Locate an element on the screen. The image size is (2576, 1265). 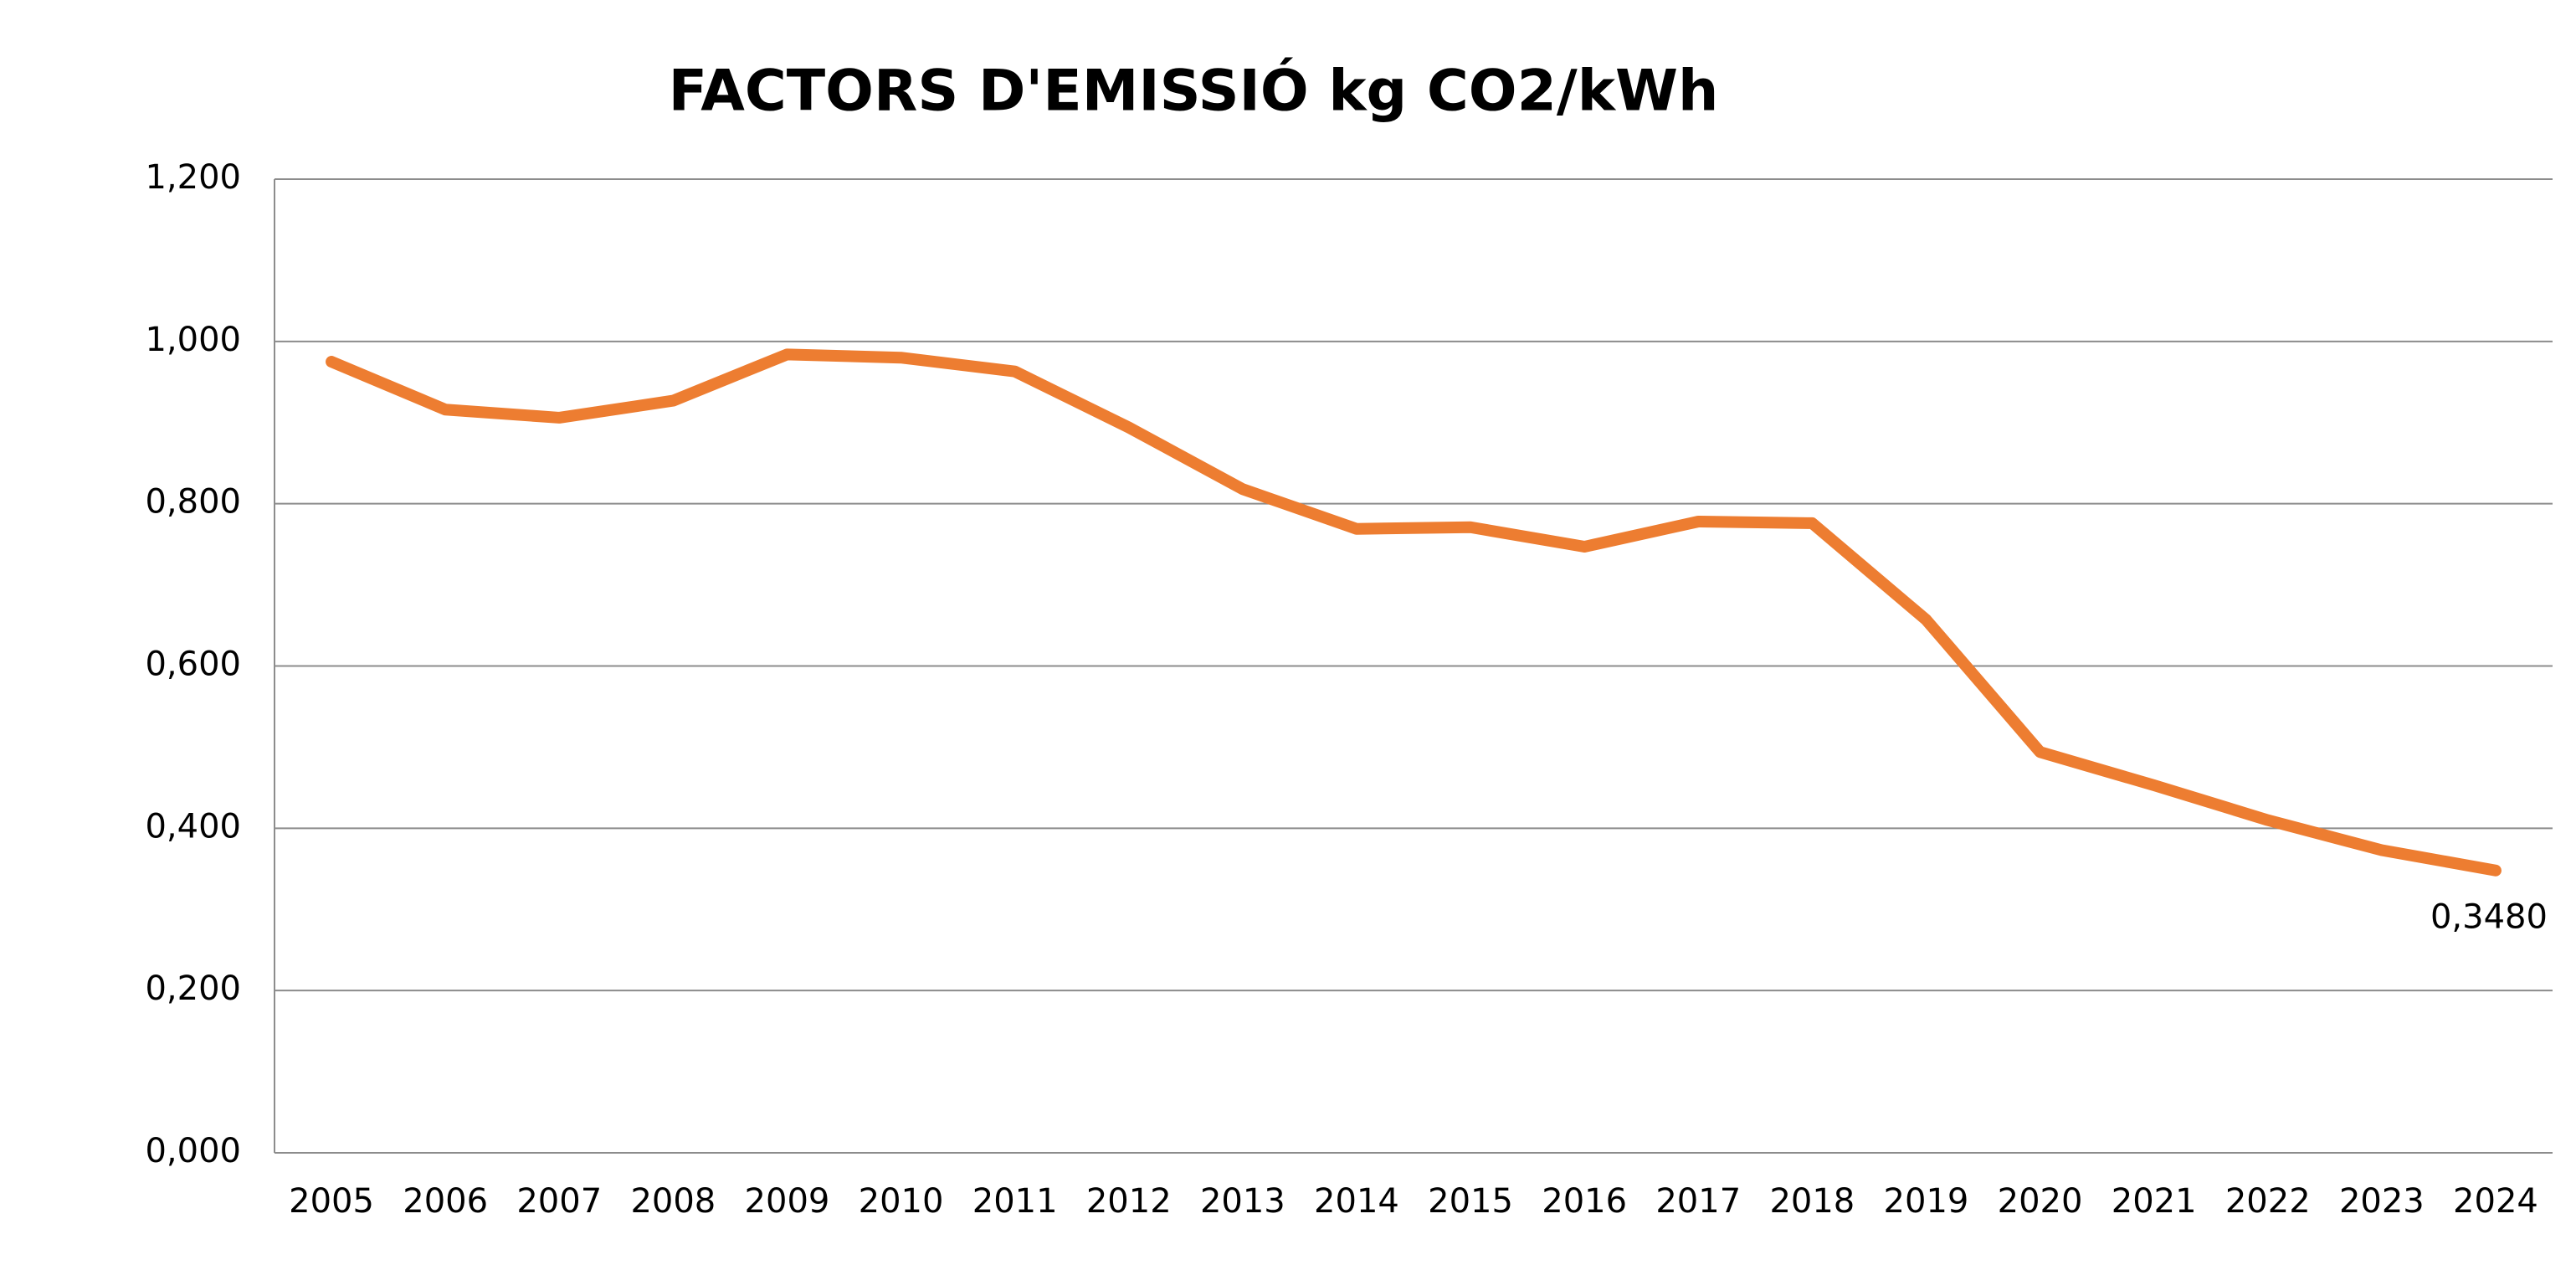
x-tick-label: 2005 is located at coordinates (331, 1201).